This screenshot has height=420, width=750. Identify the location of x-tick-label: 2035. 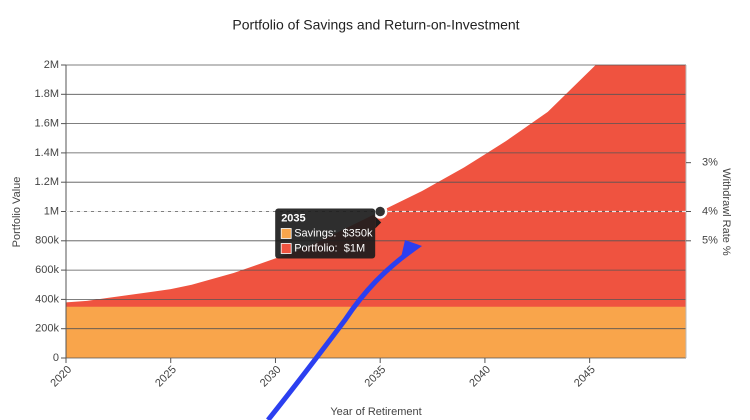
(376, 377).